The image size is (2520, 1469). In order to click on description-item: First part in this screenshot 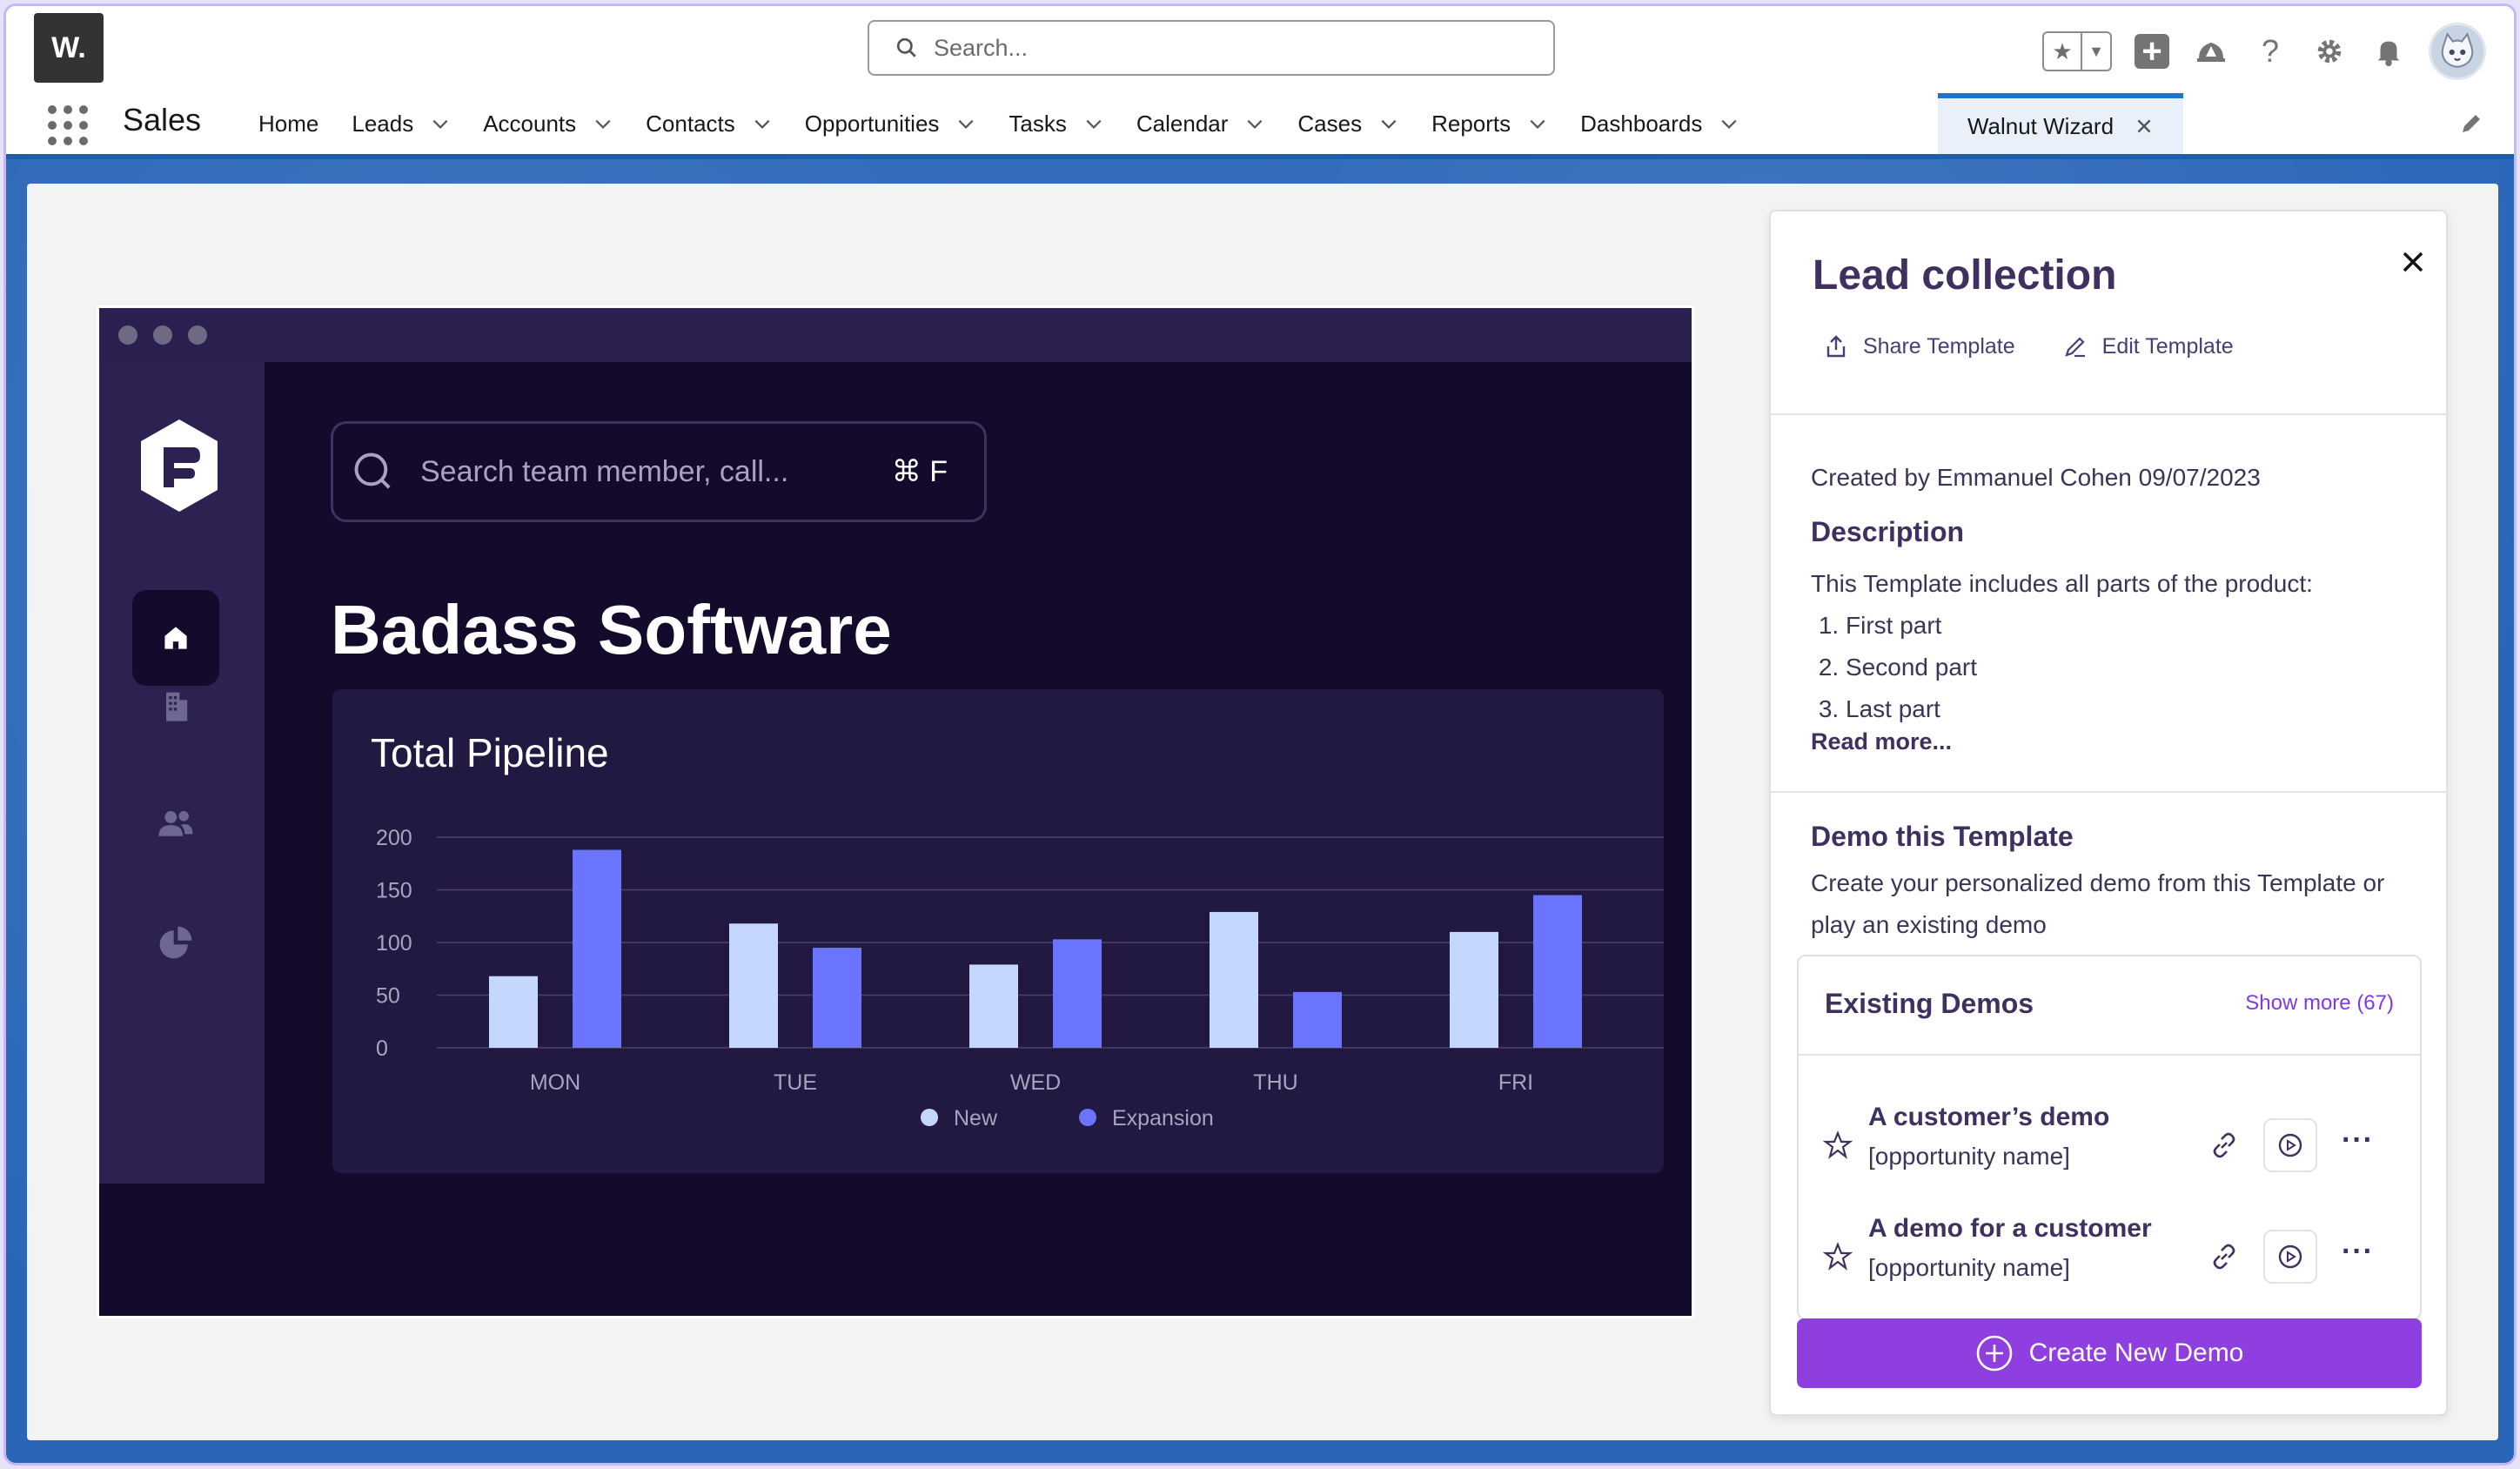, I will do `click(2079, 626)`.